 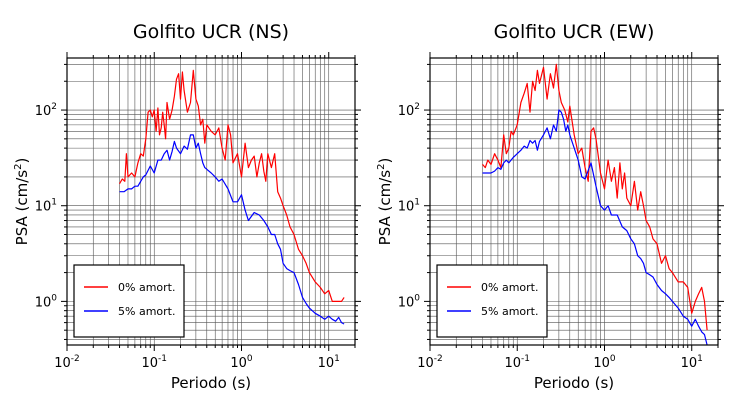 I want to click on series-line-damped, so click(x=232, y=229).